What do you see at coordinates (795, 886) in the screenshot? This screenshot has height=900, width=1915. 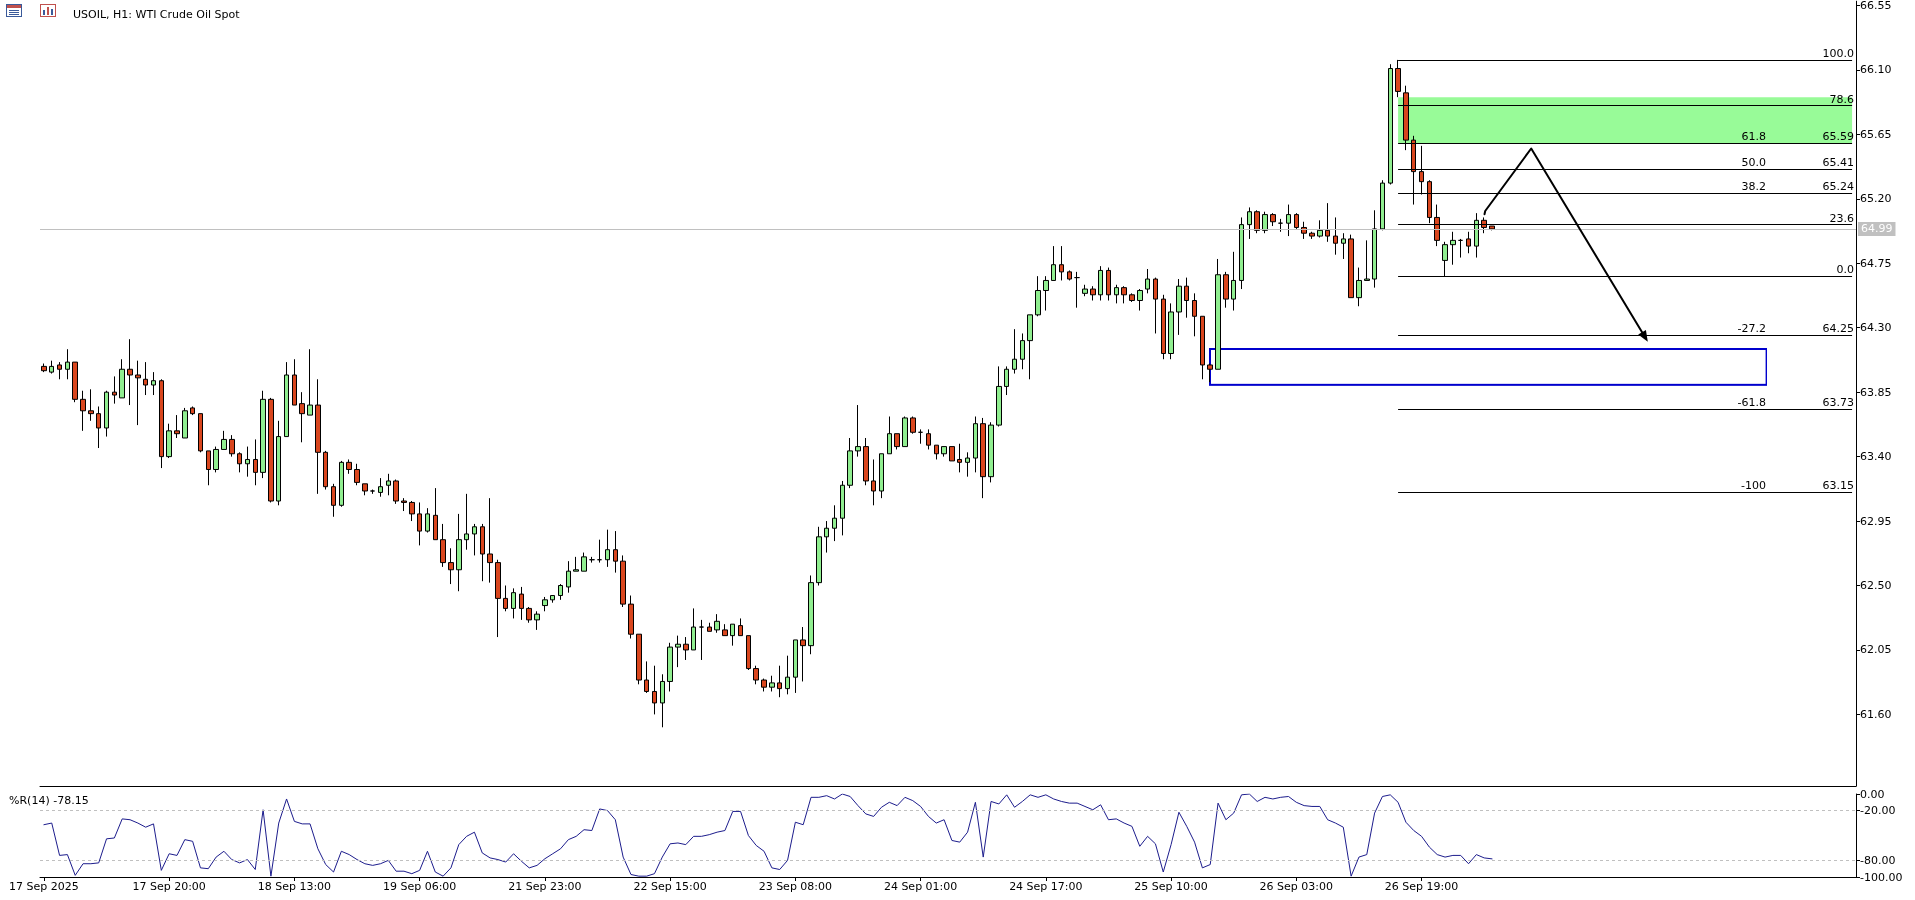 I see `x-tick-label: 23 Sep 08:00` at bounding box center [795, 886].